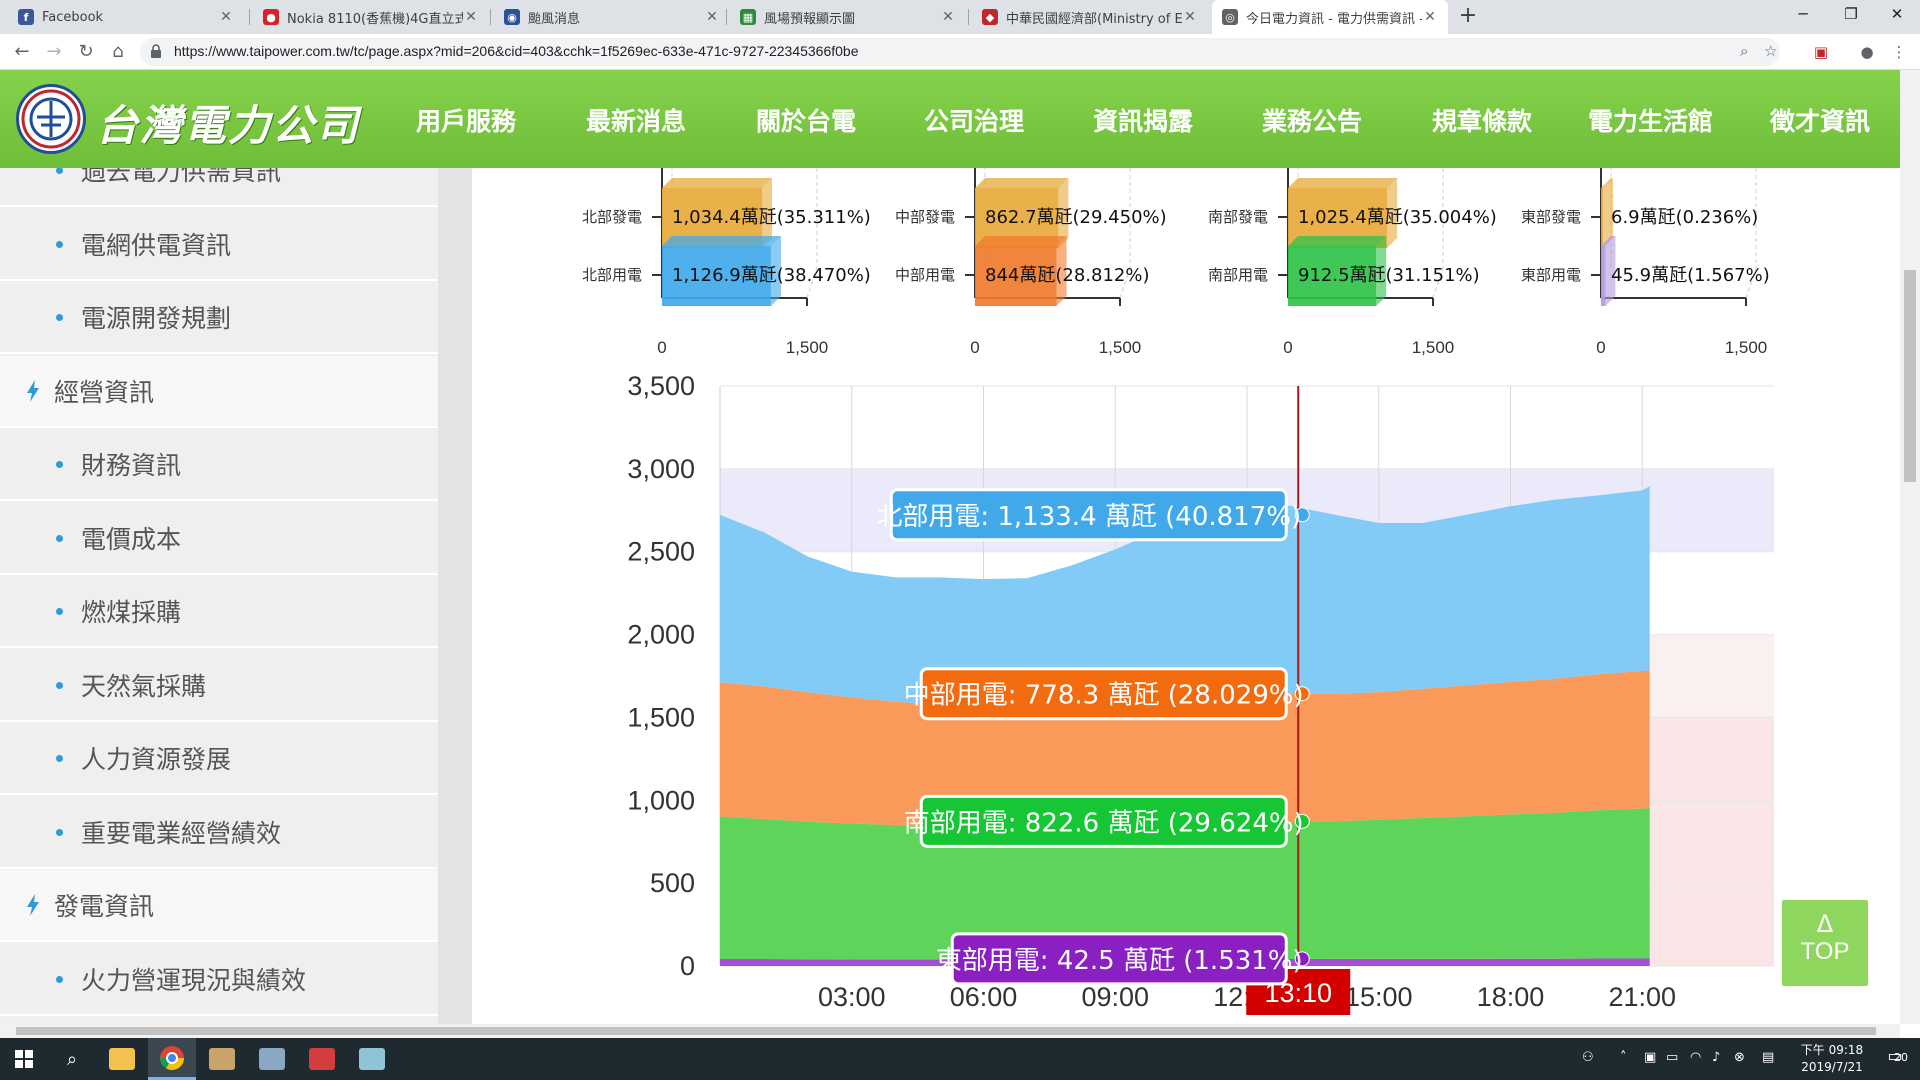 The height and width of the screenshot is (1080, 1920). What do you see at coordinates (1910, 547) in the screenshot?
I see `vertical-scrollbar` at bounding box center [1910, 547].